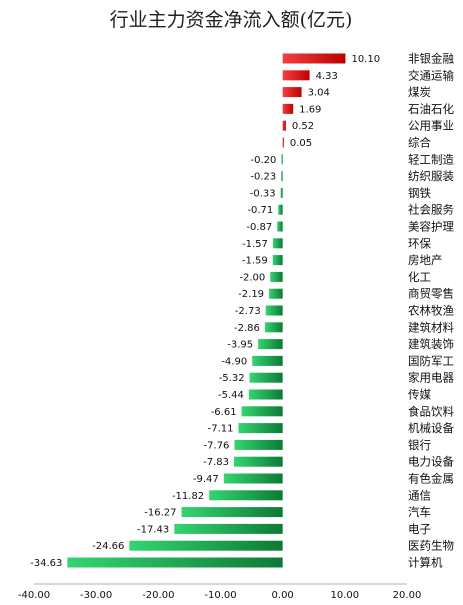 This screenshot has height=605, width=463. Describe the element at coordinates (365, 59) in the screenshot. I see `data-label: 10.10` at that location.